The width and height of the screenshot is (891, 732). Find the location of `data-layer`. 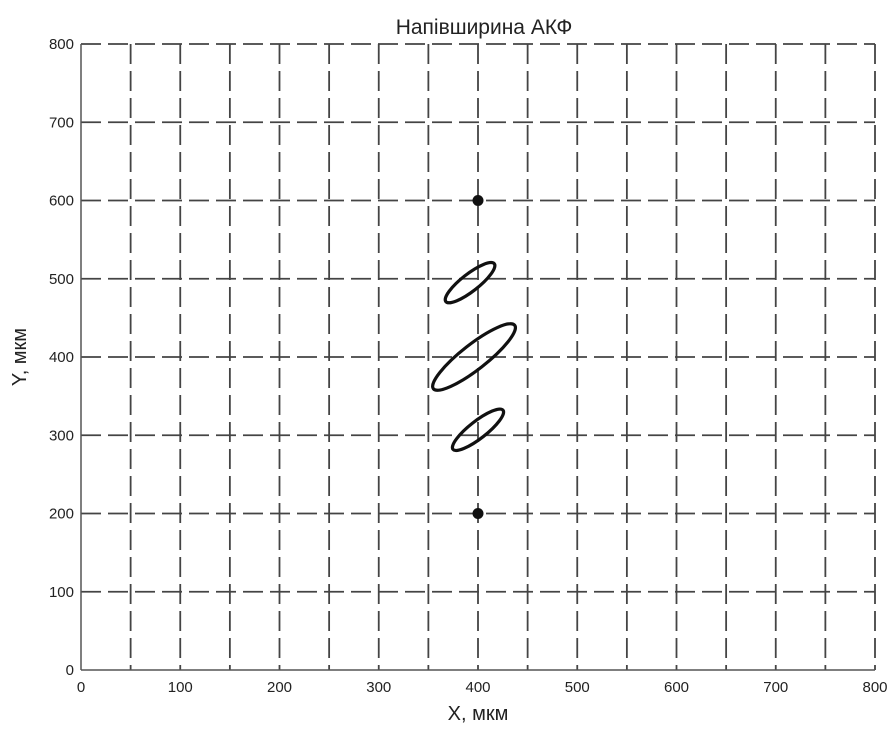

data-layer is located at coordinates (474, 357).